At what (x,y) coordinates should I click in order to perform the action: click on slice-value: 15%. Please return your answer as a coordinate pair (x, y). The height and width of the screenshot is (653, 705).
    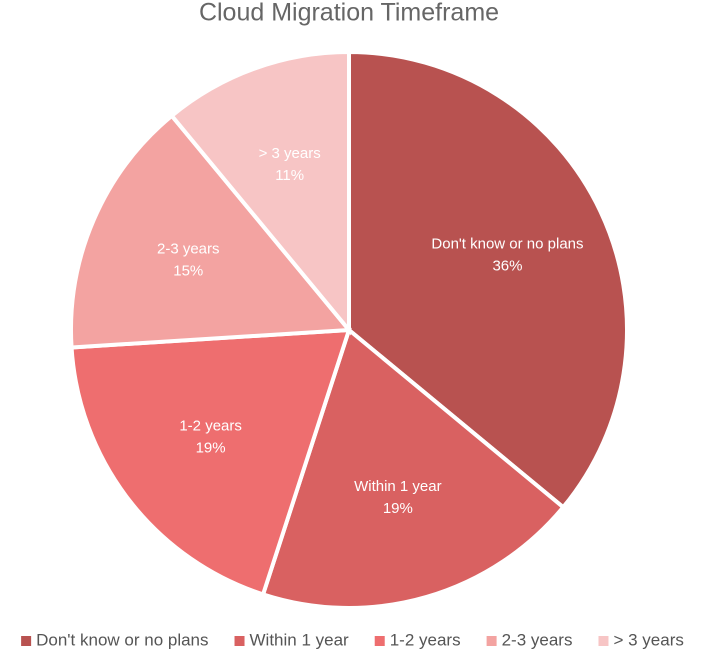
    Looking at the image, I should click on (188, 270).